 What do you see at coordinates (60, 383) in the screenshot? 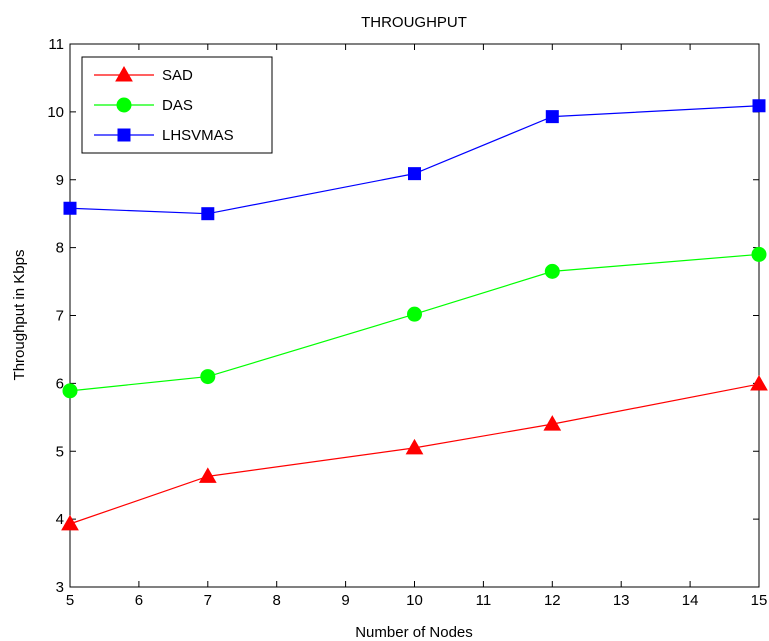
I see `y-tick-label: 6` at bounding box center [60, 383].